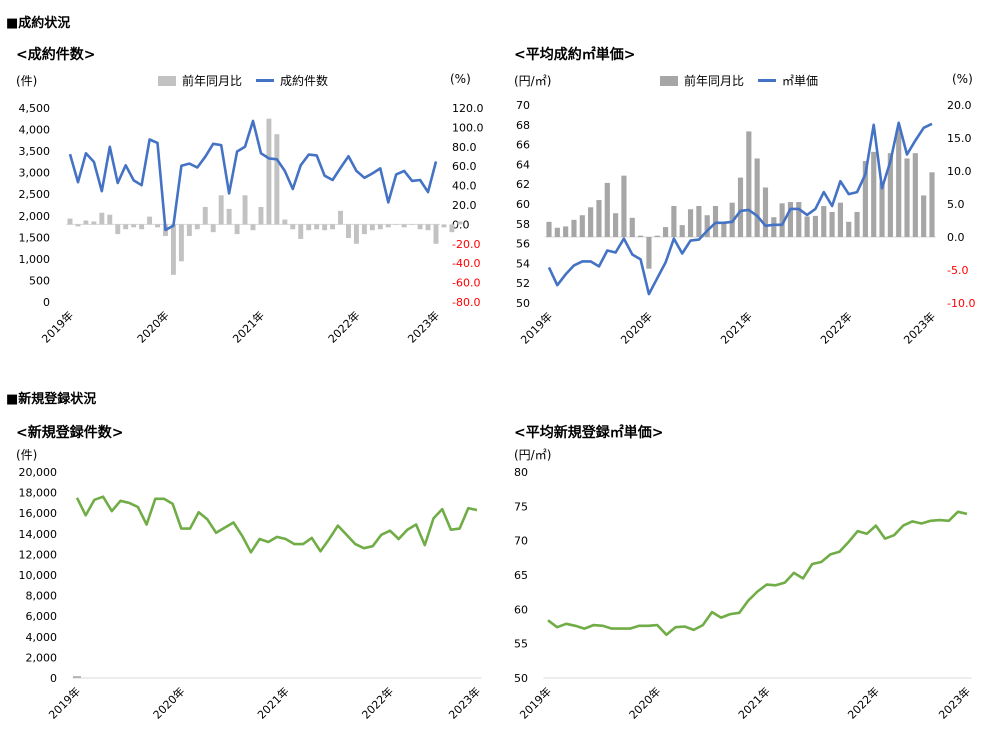 The height and width of the screenshot is (740, 983). I want to click on left-axis-unit: (件), so click(27, 455).